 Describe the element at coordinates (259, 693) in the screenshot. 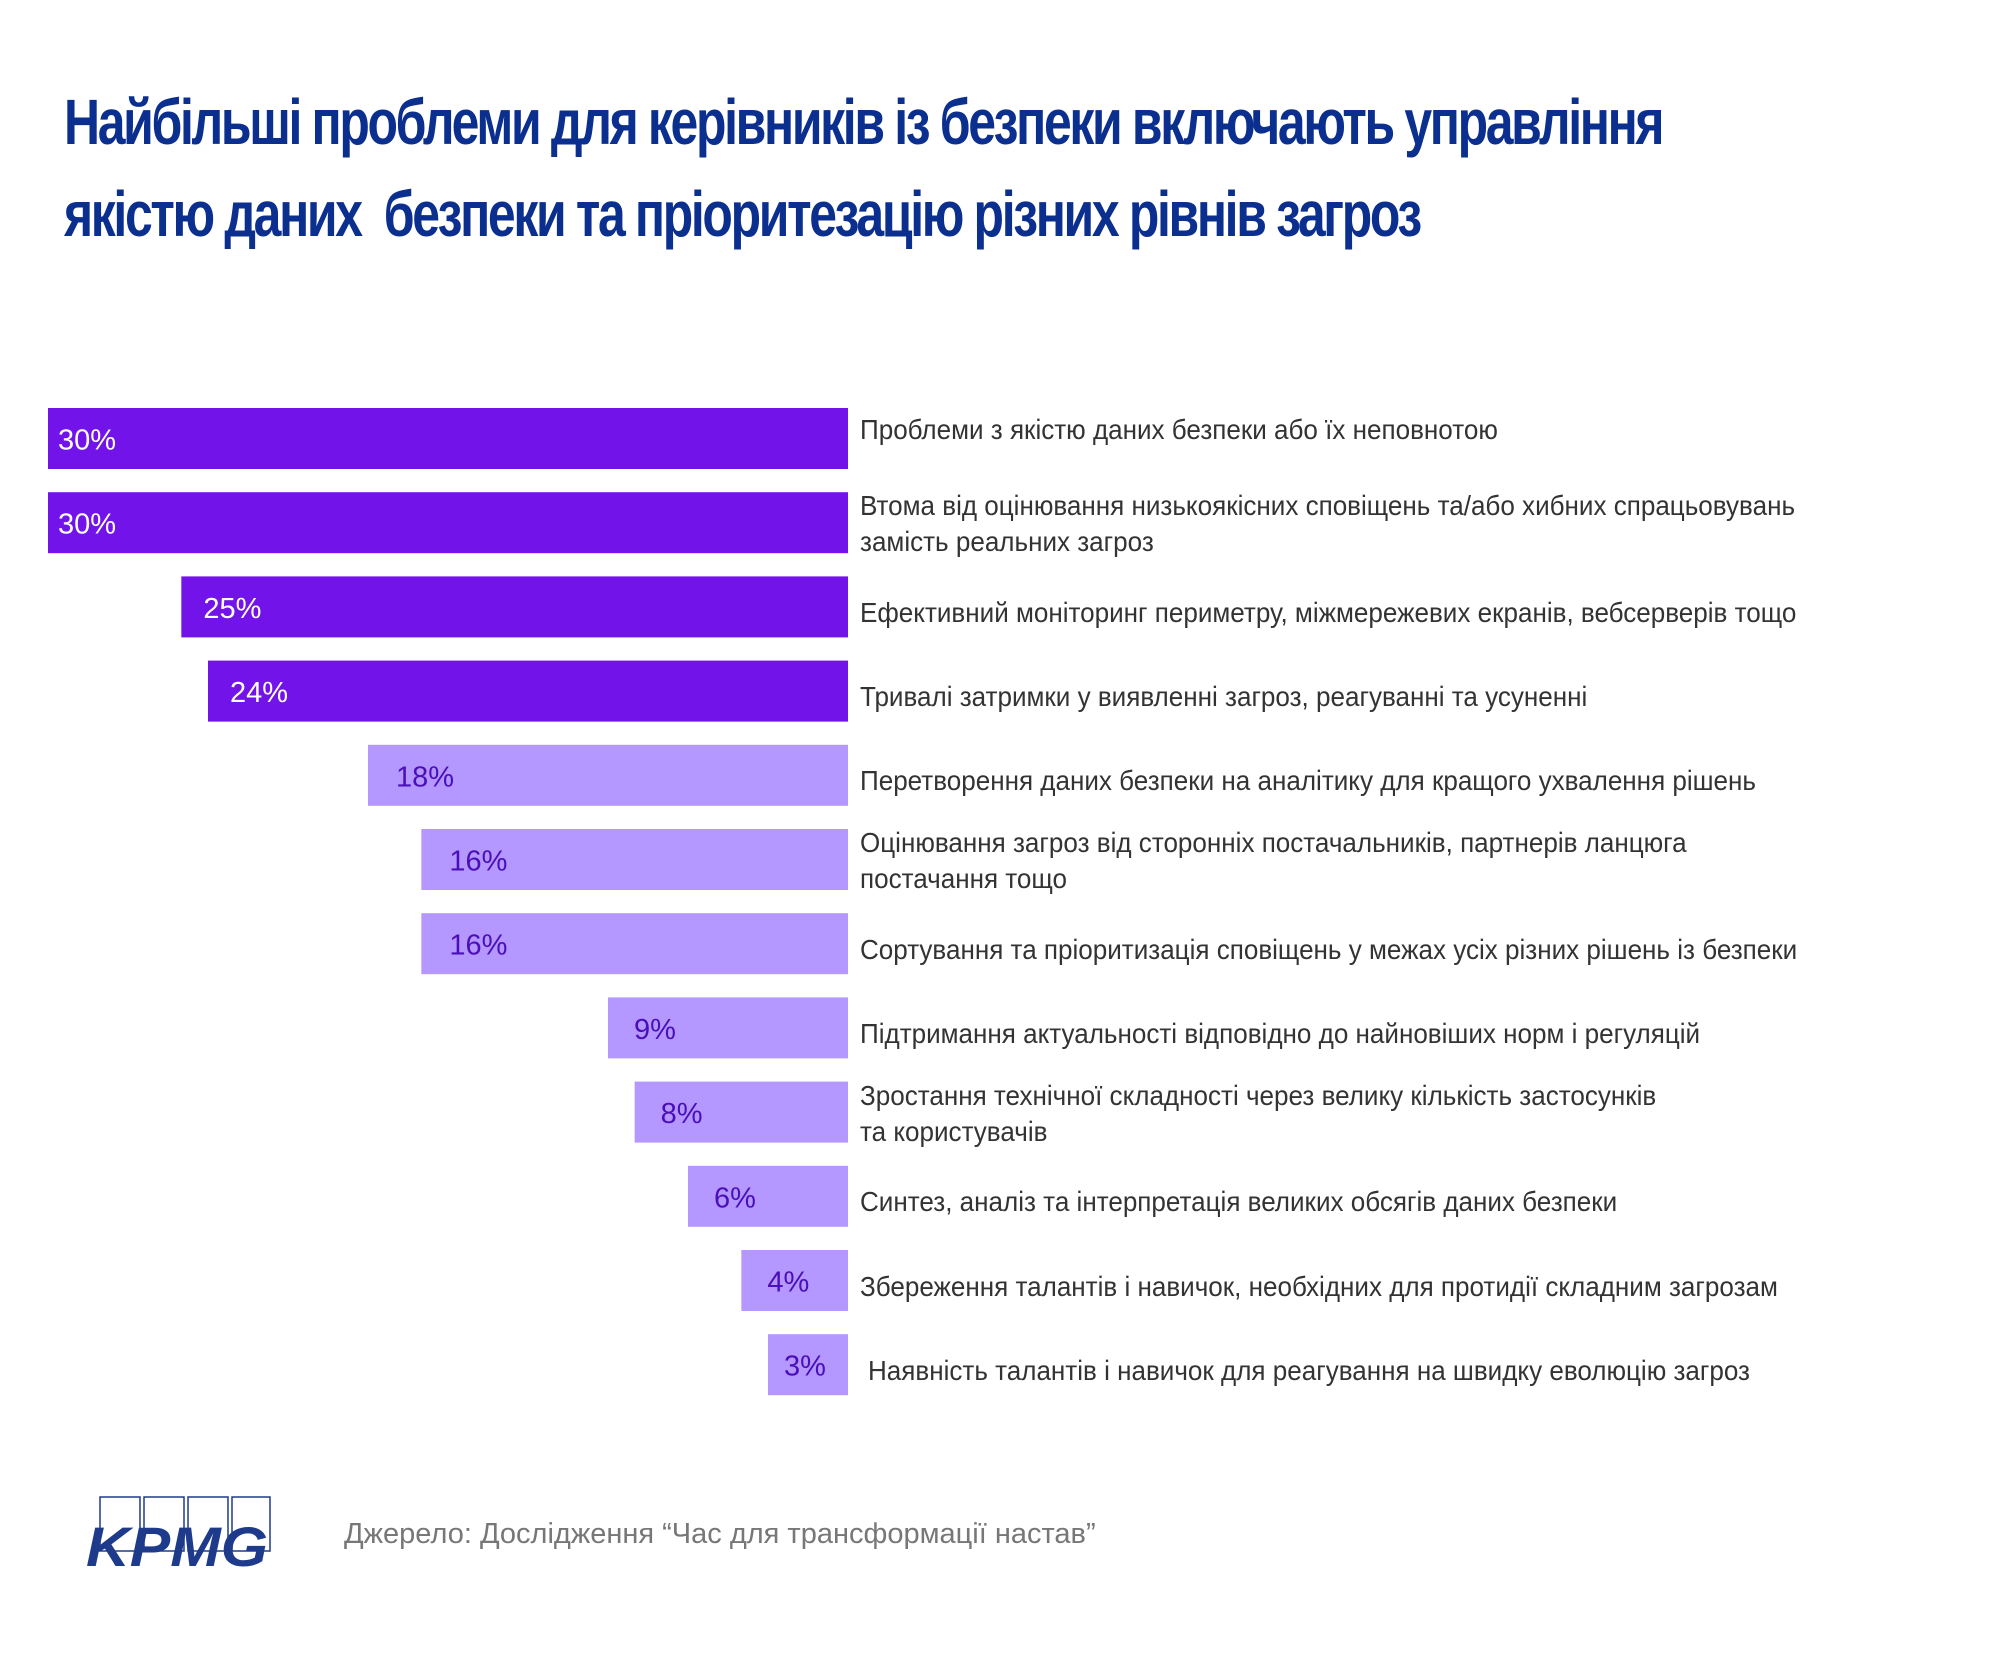

I see `bar-value-label: 24%` at that location.